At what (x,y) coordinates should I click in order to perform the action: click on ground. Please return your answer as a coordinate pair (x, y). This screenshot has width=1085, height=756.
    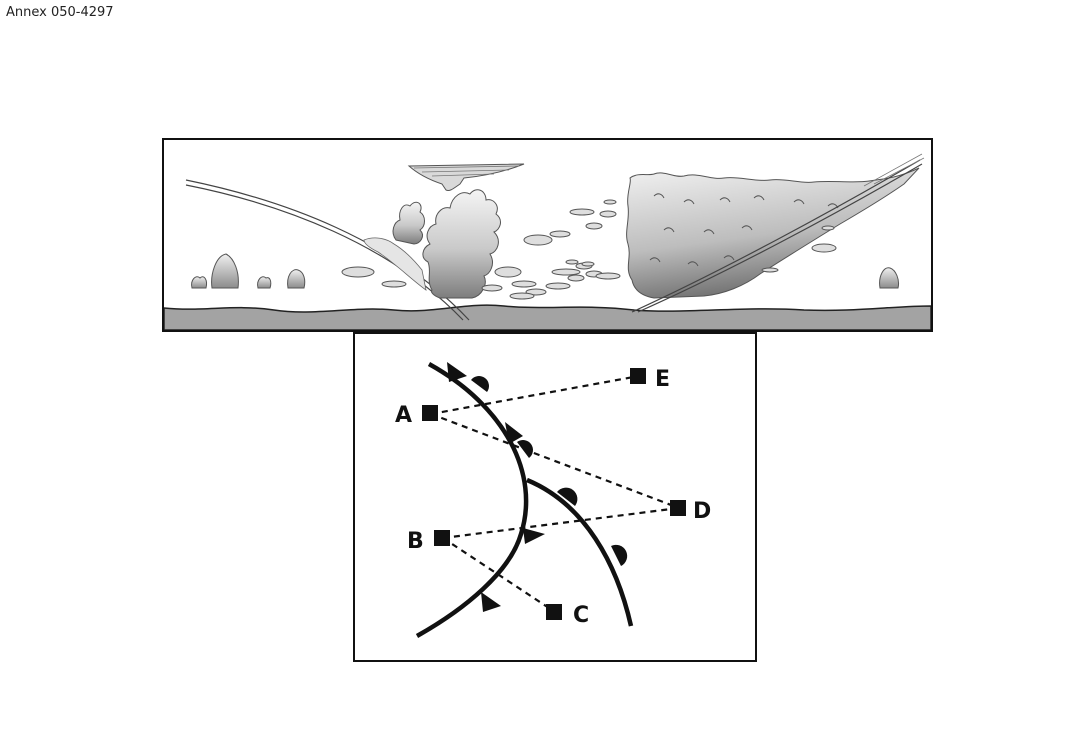
    Looking at the image, I should click on (547, 317).